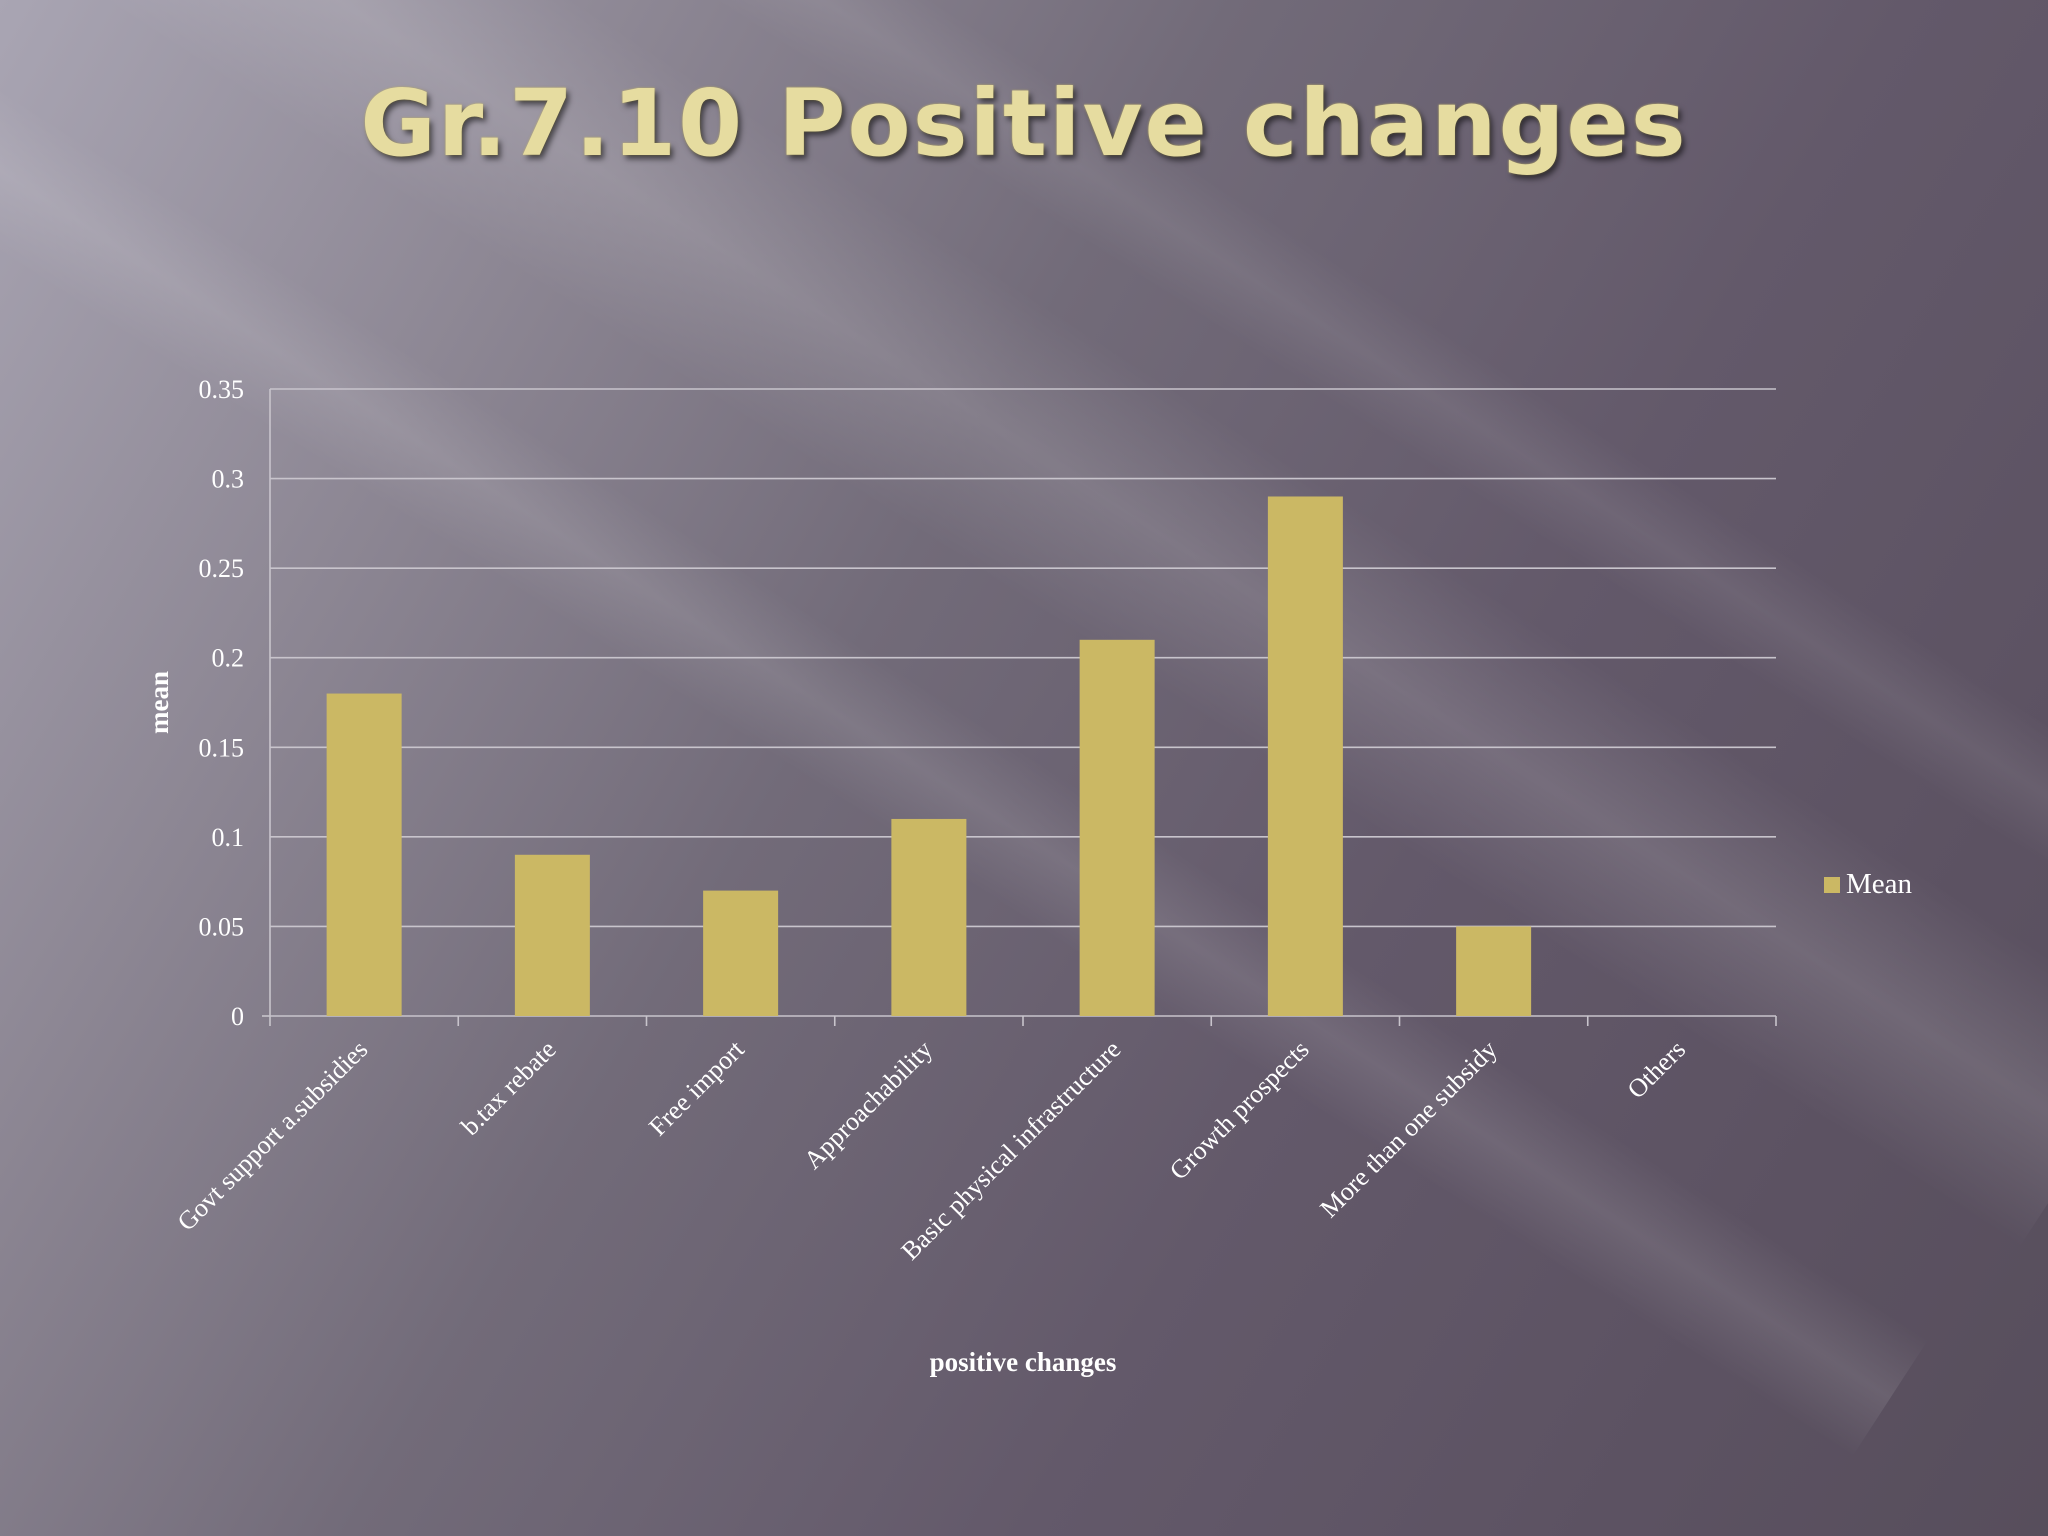 The width and height of the screenshot is (2048, 1536). Describe the element at coordinates (273, 1136) in the screenshot. I see `x-tick-label: Govt support a.subsidies` at that location.